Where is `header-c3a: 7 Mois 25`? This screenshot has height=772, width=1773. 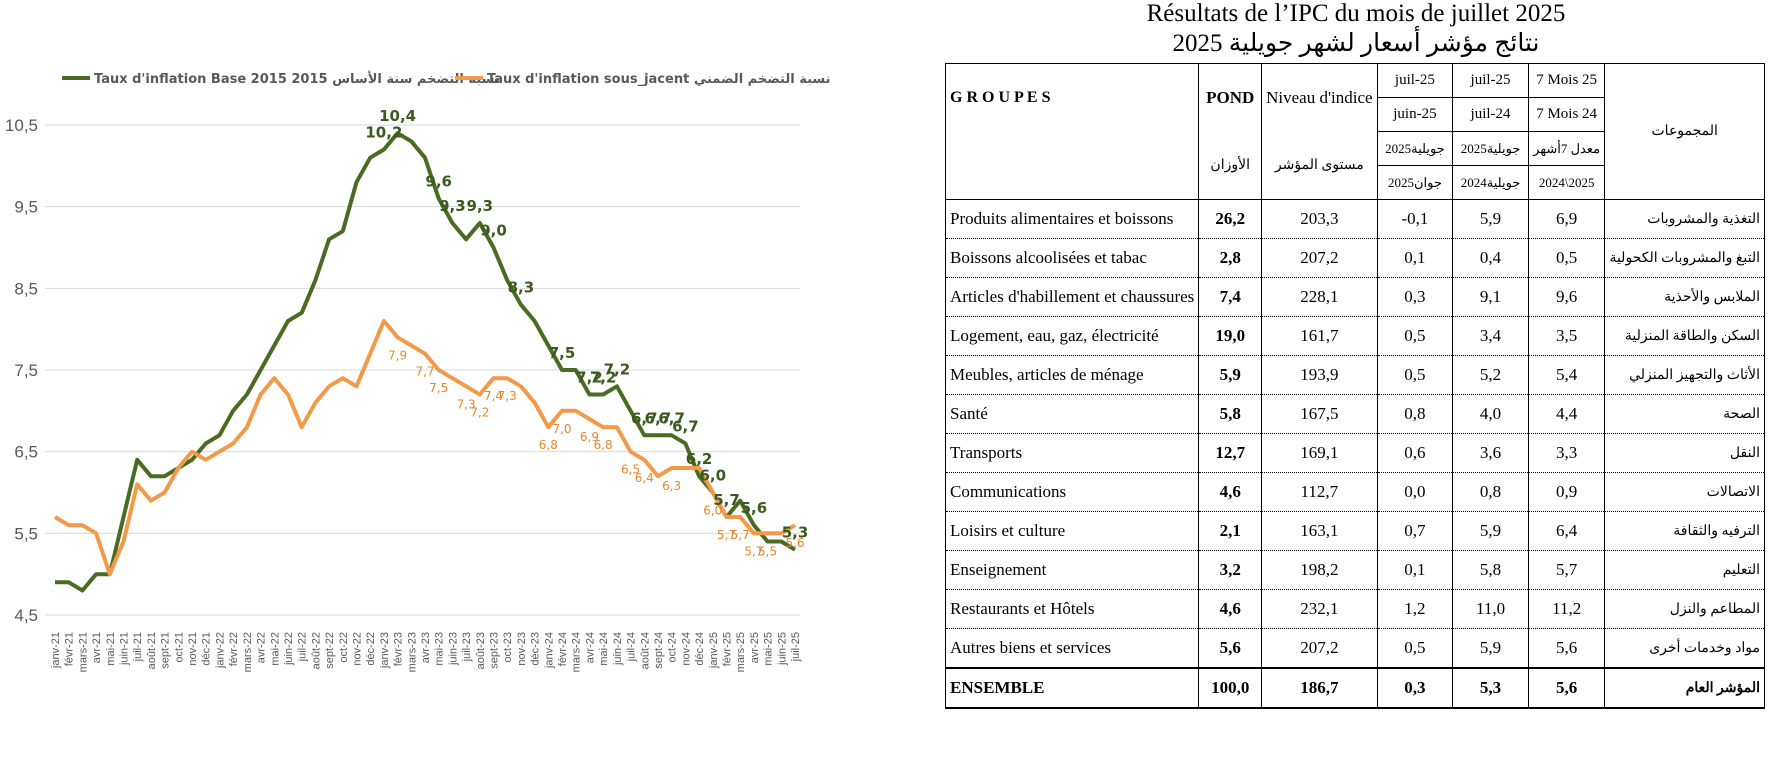
header-c3a: 7 Mois 25 is located at coordinates (1566, 80).